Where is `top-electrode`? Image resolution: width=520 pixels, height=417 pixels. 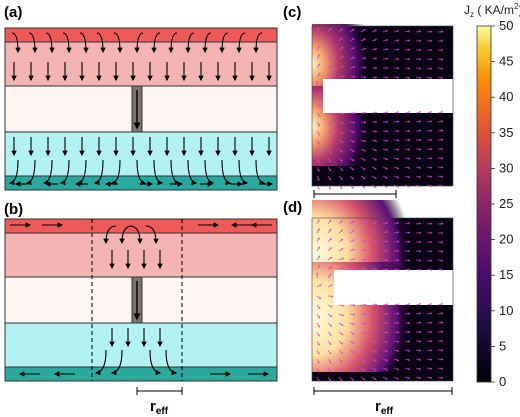
top-electrode is located at coordinates (141, 226).